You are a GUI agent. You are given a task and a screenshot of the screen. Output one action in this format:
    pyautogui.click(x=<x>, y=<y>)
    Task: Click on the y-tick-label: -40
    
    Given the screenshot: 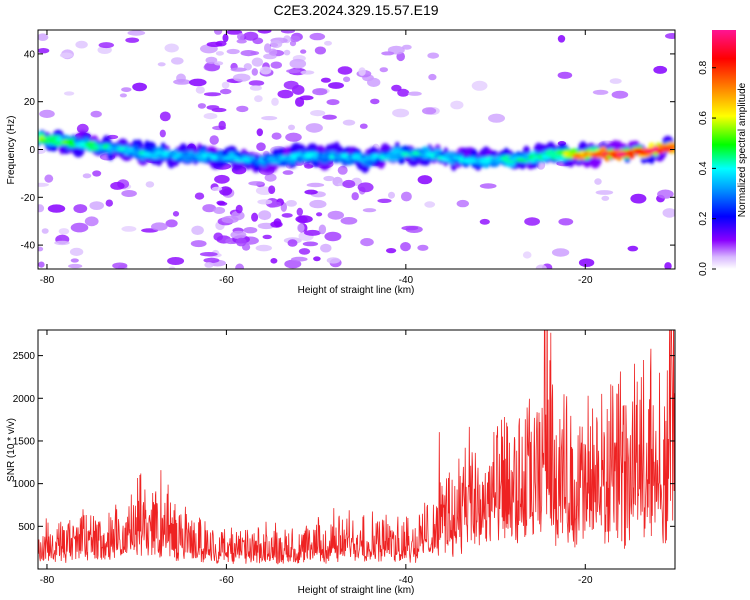 What is the action you would take?
    pyautogui.click(x=28, y=246)
    